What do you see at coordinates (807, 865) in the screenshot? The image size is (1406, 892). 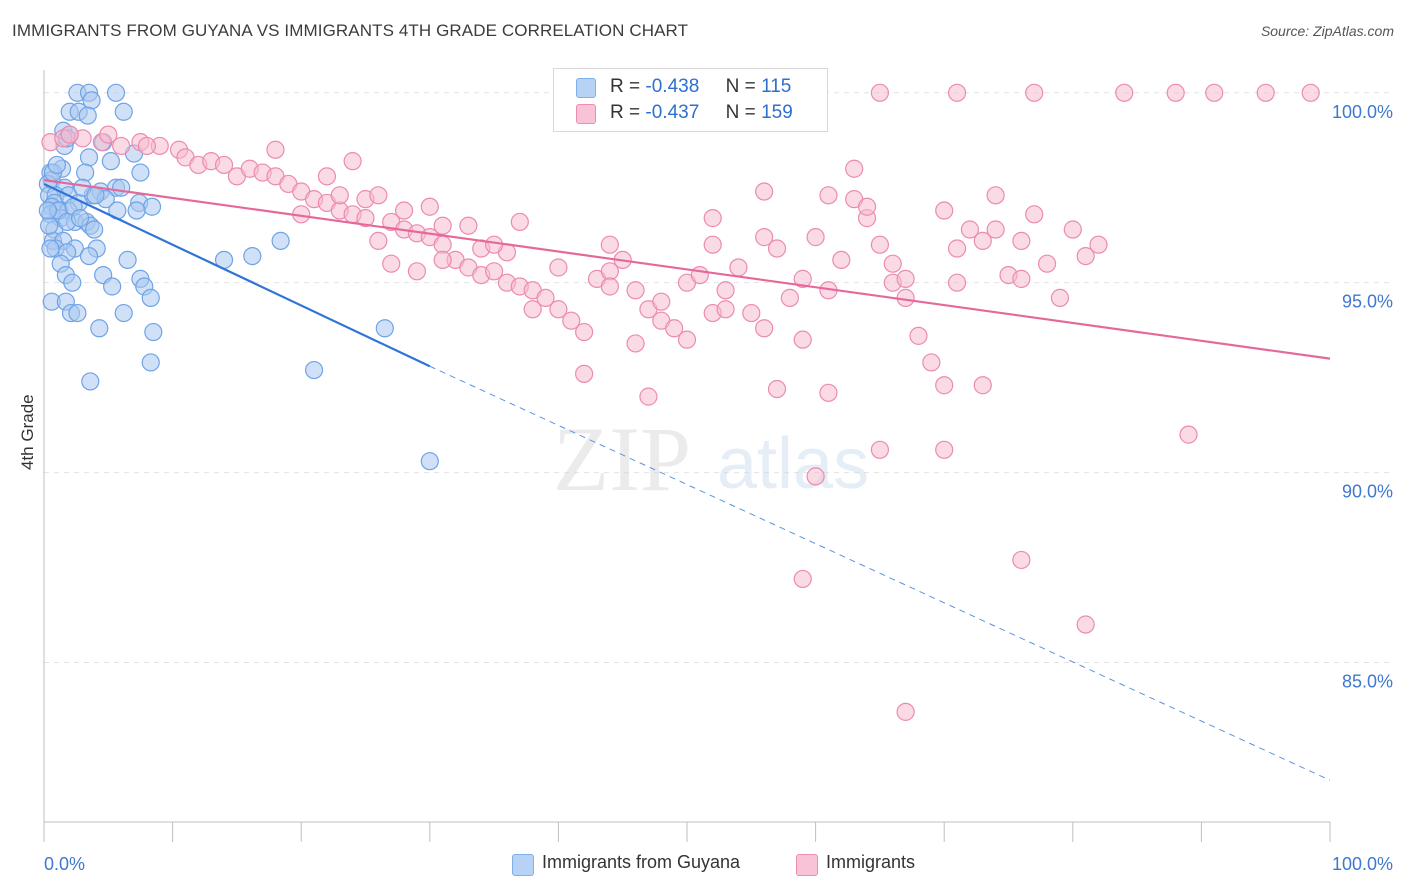 I see `bottom-legend-swatch-immigrants` at bounding box center [807, 865].